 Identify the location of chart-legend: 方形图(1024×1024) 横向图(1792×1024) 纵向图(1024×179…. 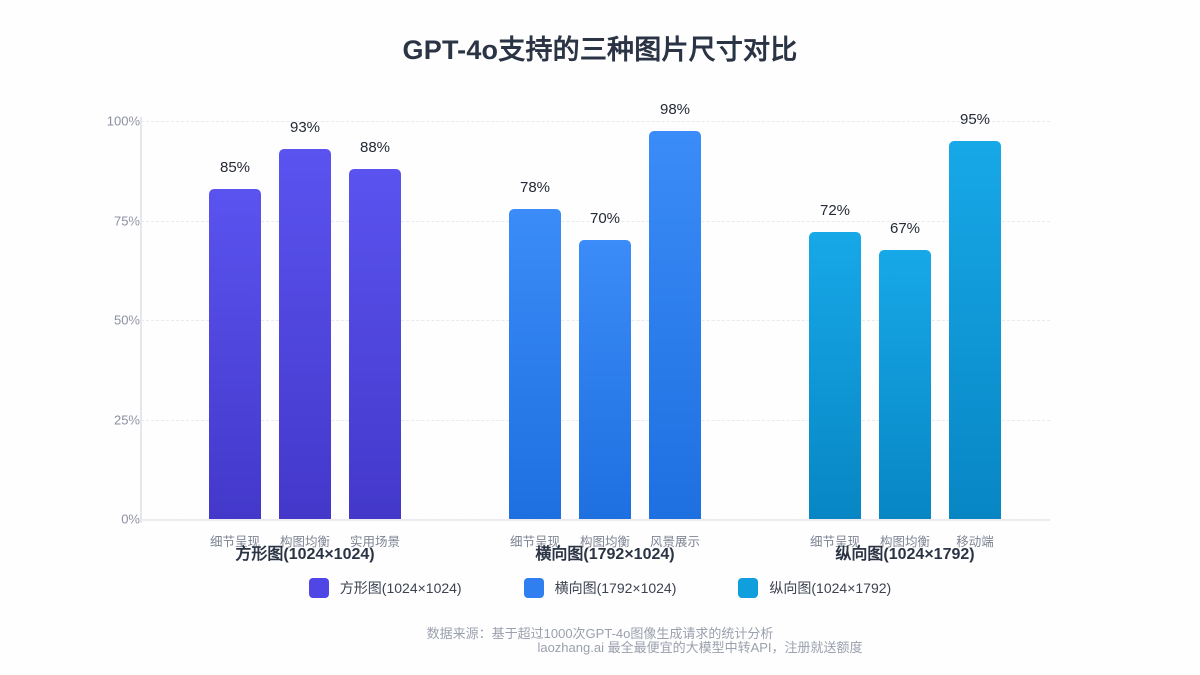
(600, 588).